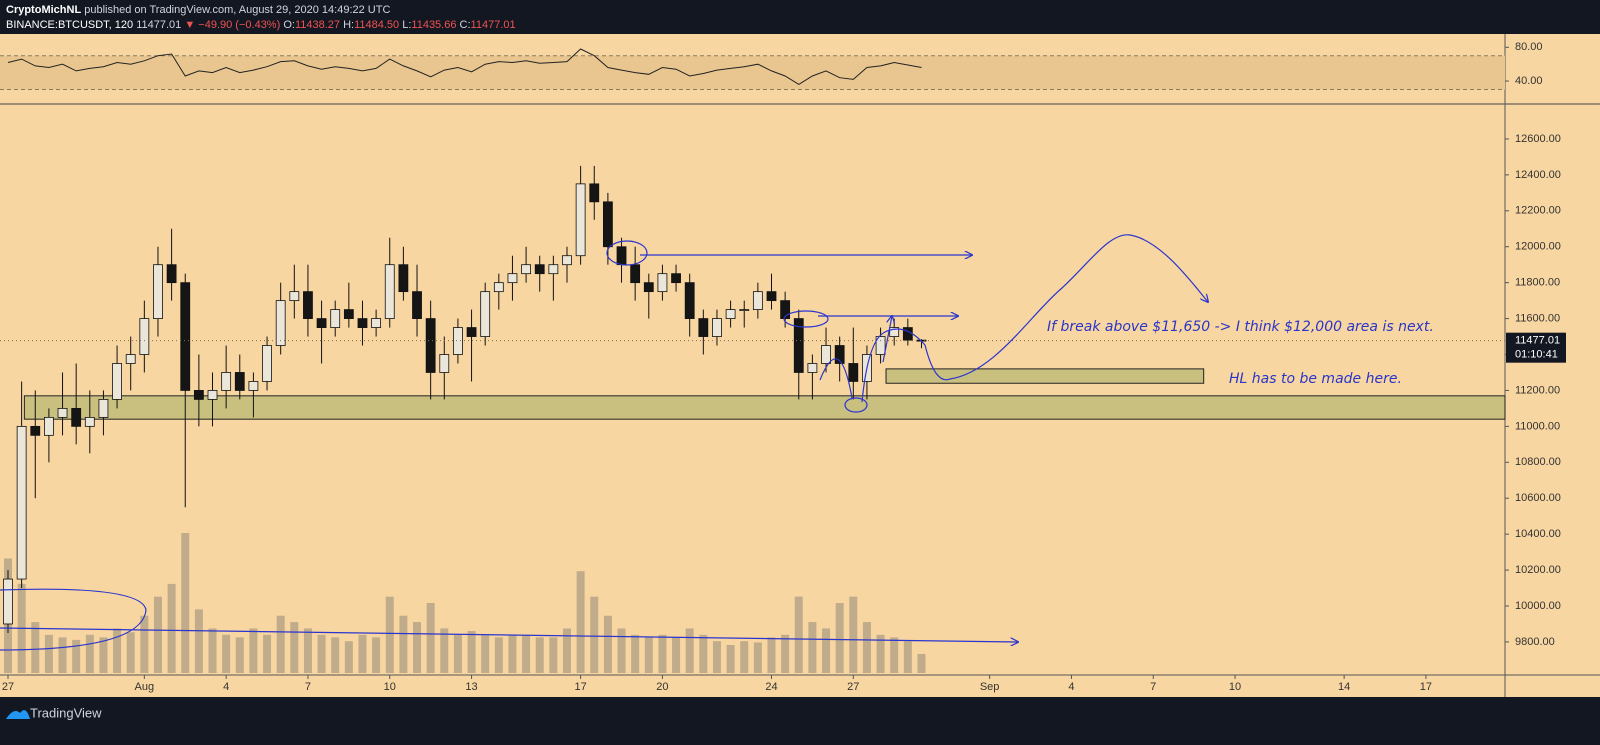 The height and width of the screenshot is (745, 1600). I want to click on arrow-drawing, so click(509, 634).